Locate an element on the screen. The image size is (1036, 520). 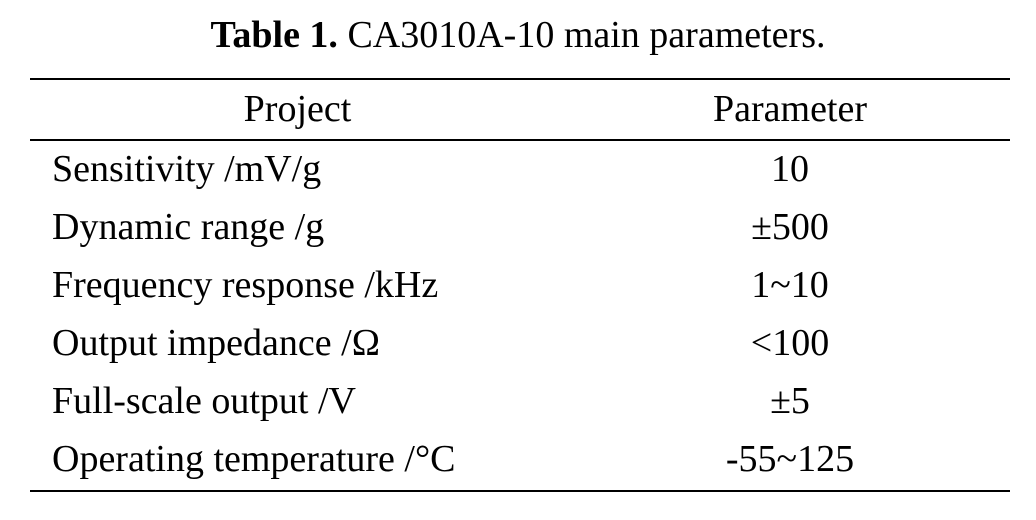
row-parameter: <100 is located at coordinates (790, 343).